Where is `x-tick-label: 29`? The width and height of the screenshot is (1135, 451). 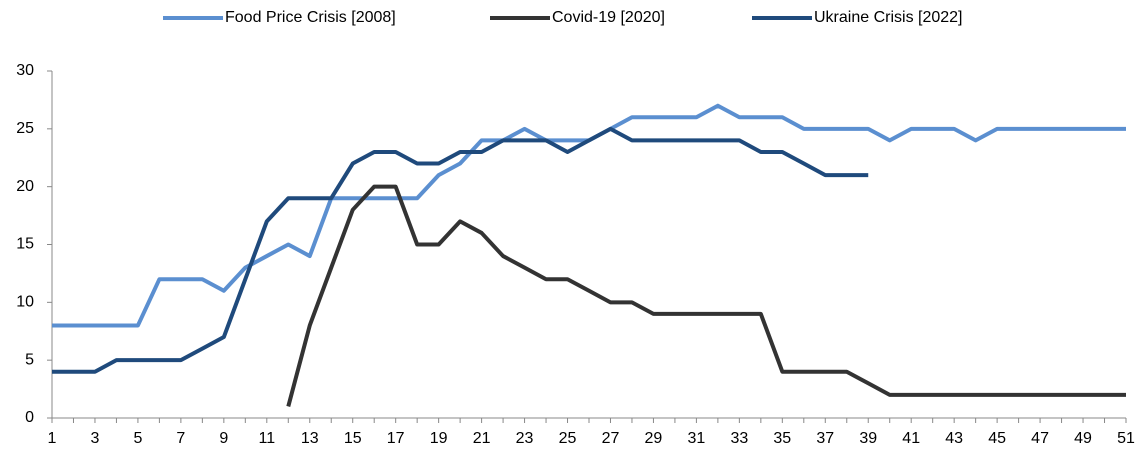 x-tick-label: 29 is located at coordinates (654, 438).